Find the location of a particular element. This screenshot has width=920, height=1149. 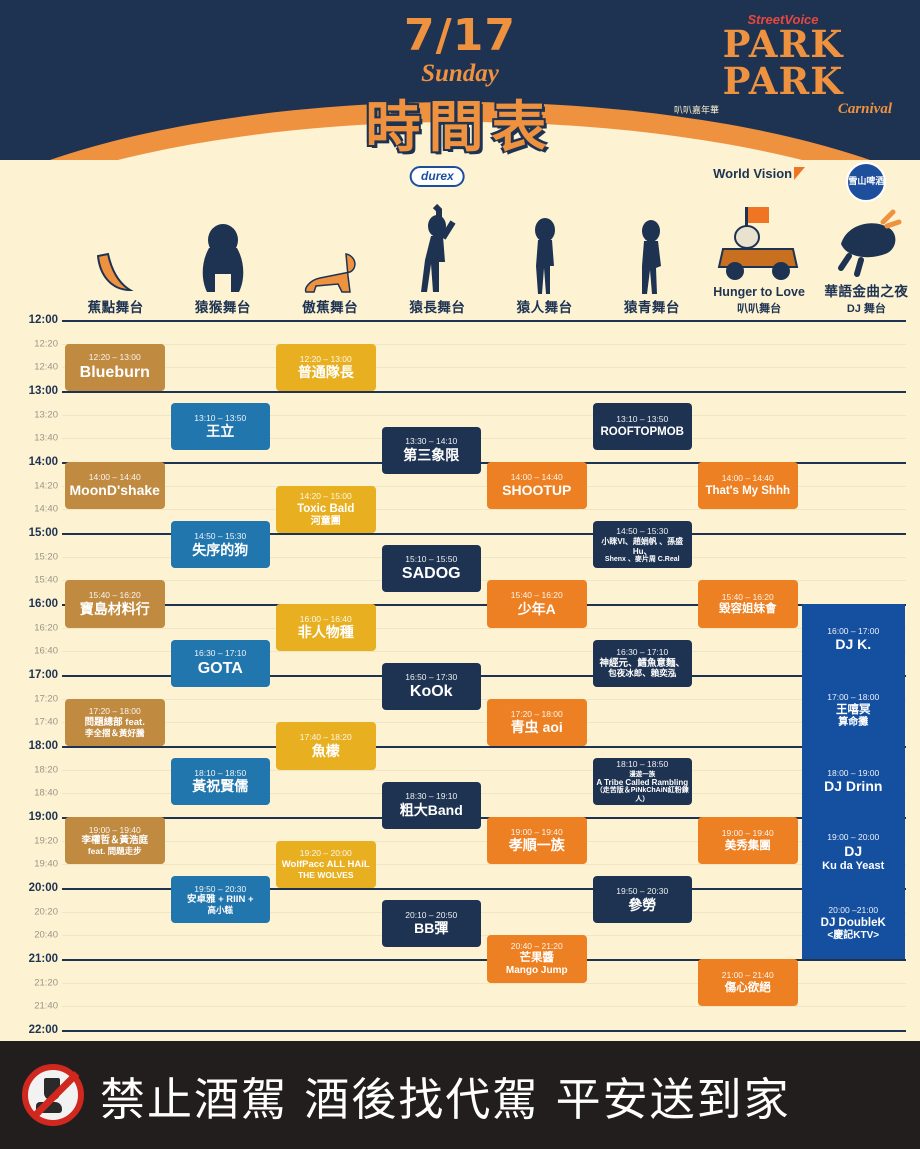

event-subname: Mango Jump is located at coordinates (536, 971).